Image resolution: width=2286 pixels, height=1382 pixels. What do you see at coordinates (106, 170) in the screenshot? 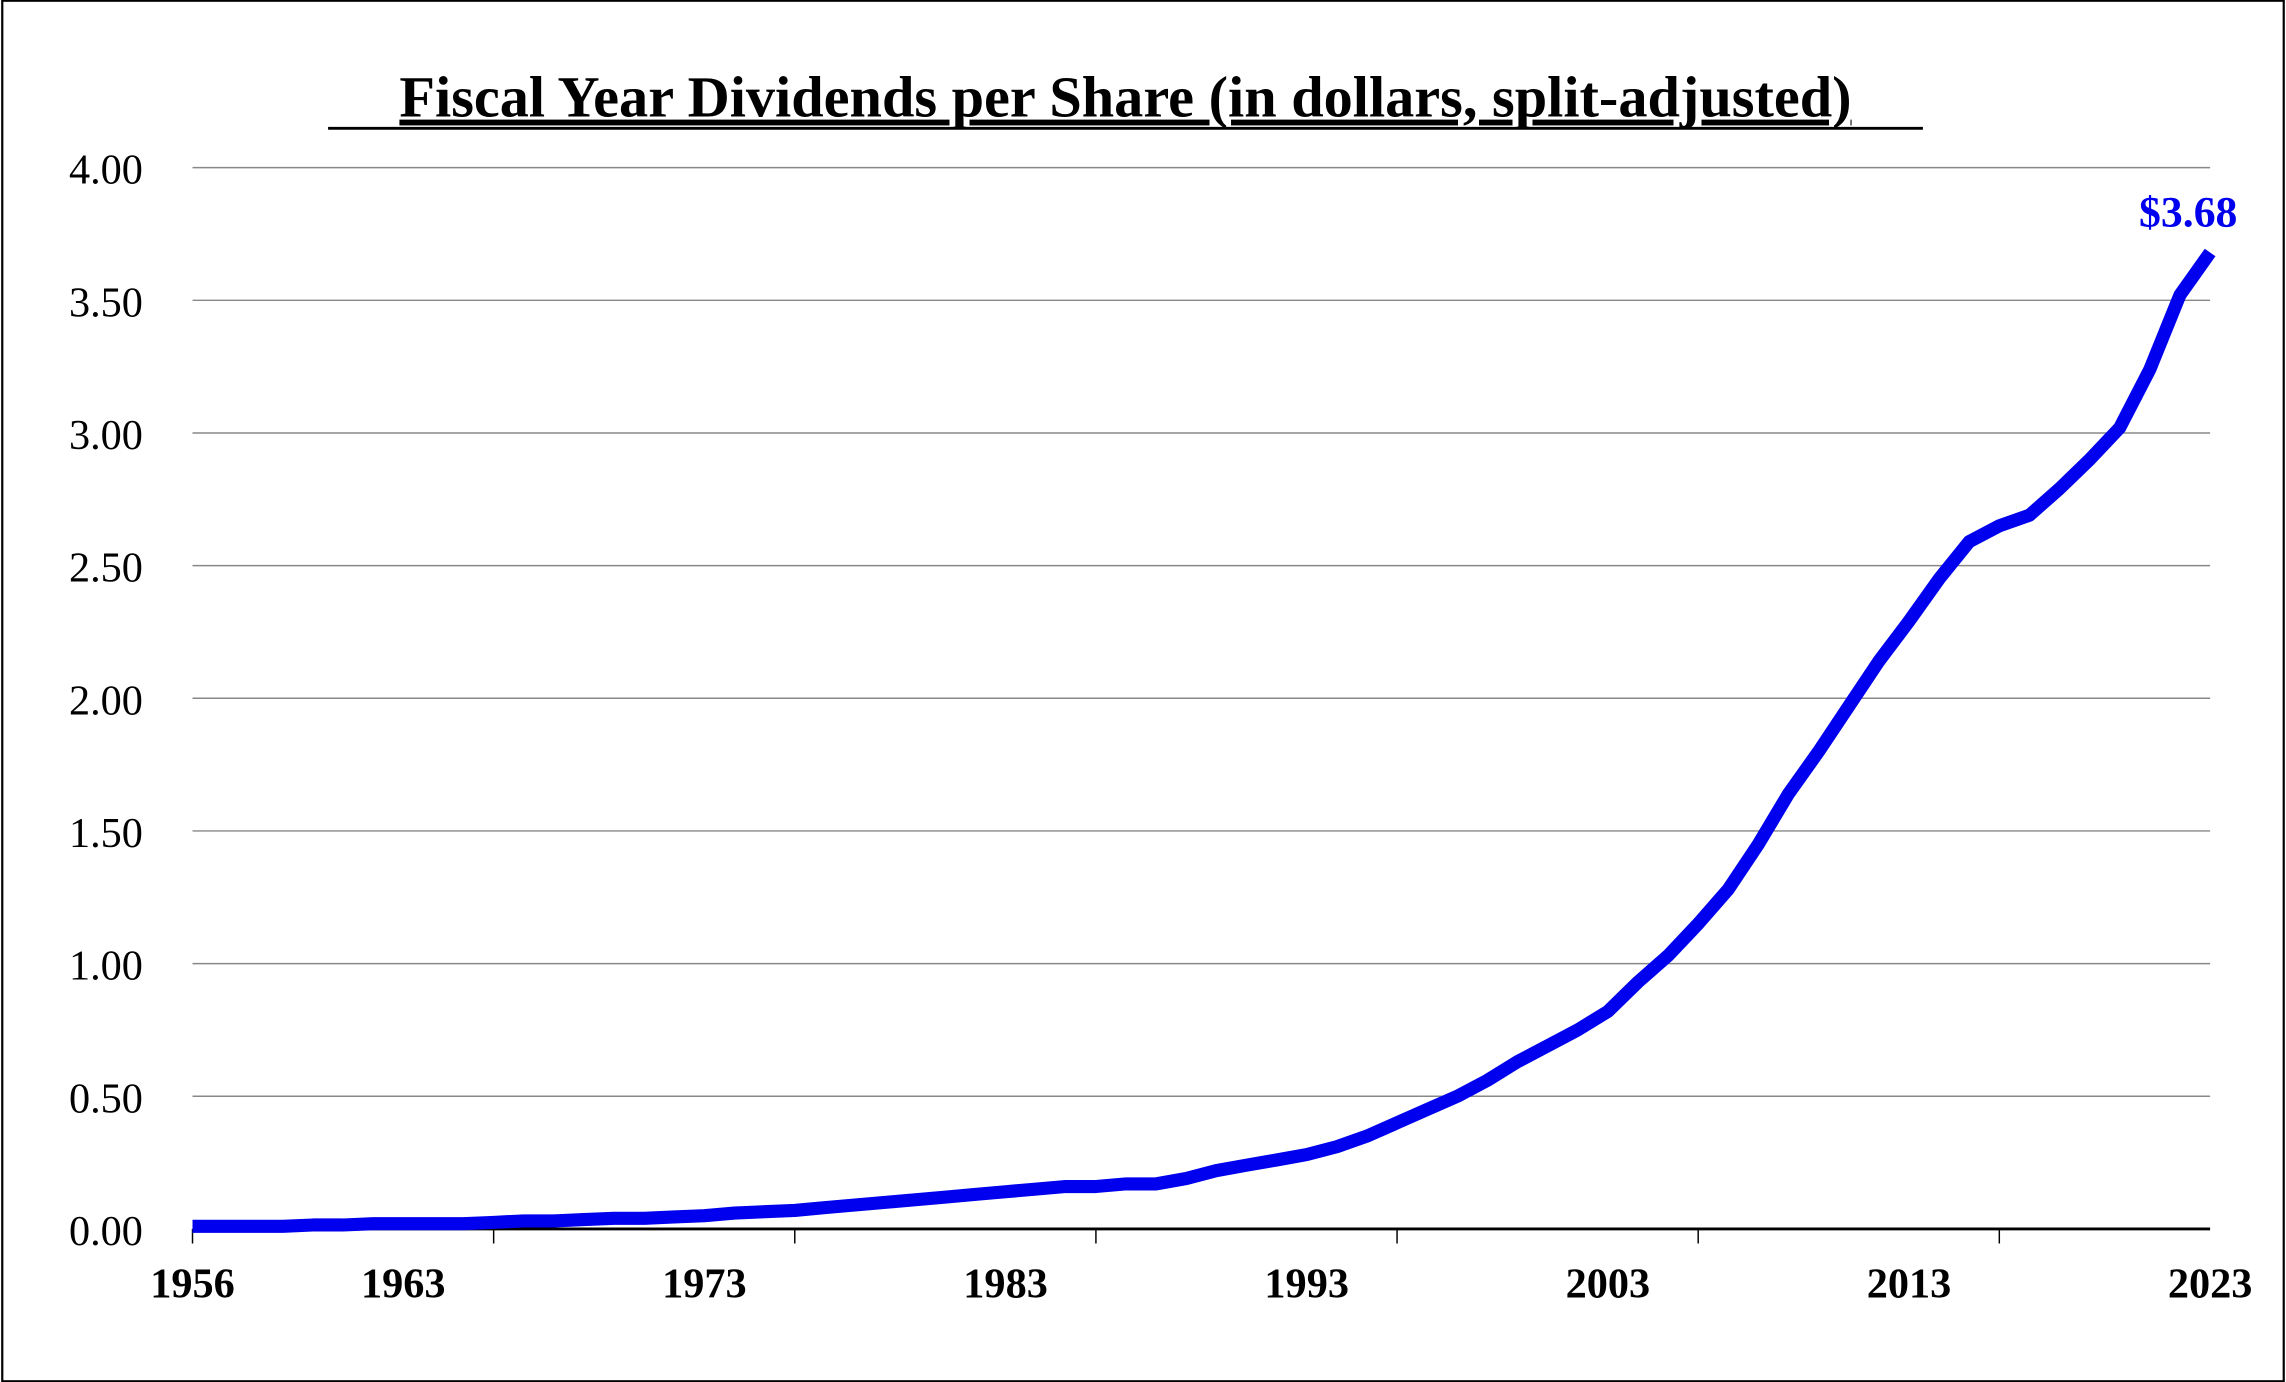
I see `y-tick-label: 4.00` at bounding box center [106, 170].